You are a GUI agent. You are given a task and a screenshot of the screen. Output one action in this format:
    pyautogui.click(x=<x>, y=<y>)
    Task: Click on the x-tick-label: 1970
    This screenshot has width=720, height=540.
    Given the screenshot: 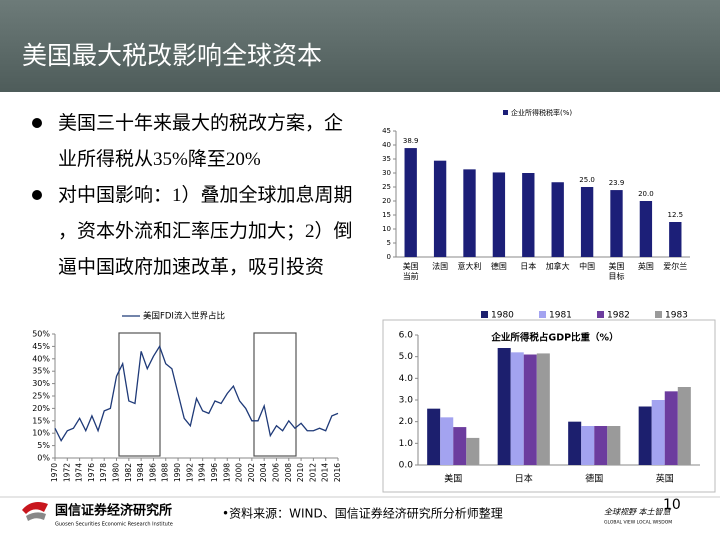 What is the action you would take?
    pyautogui.click(x=54, y=472)
    